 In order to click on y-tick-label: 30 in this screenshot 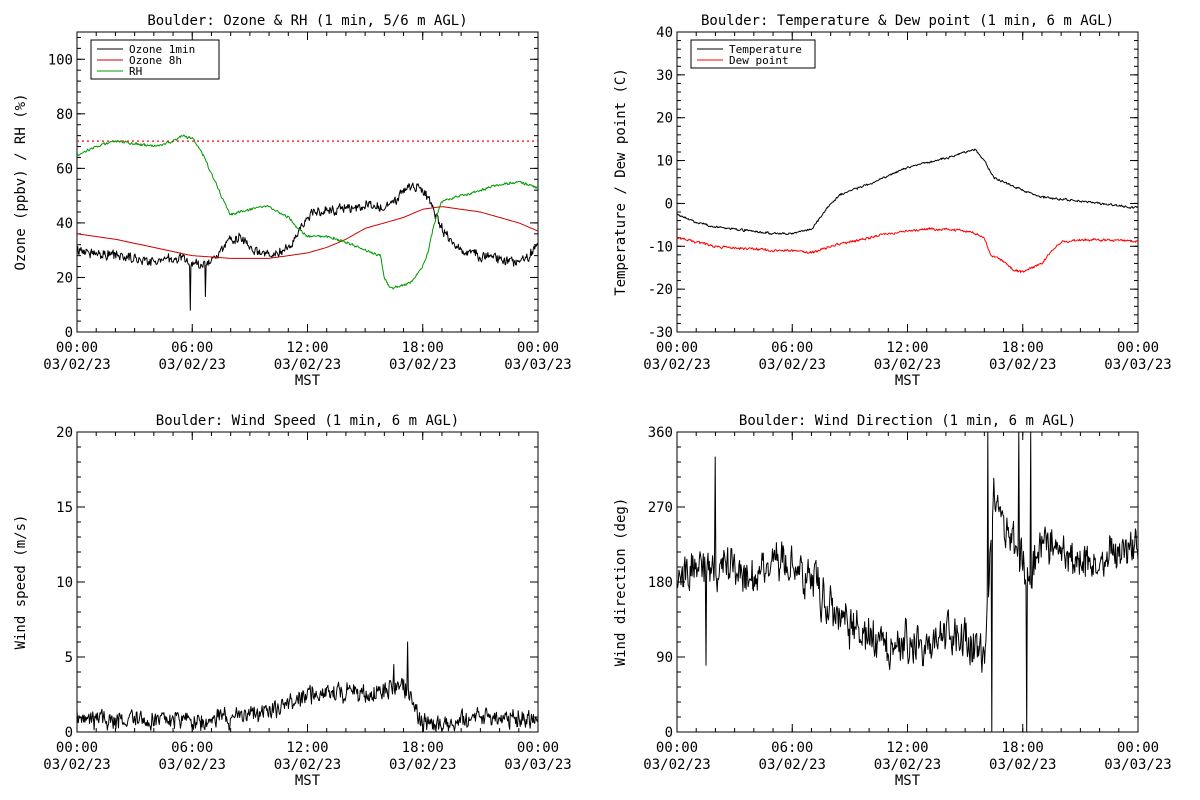, I will do `click(664, 76)`.